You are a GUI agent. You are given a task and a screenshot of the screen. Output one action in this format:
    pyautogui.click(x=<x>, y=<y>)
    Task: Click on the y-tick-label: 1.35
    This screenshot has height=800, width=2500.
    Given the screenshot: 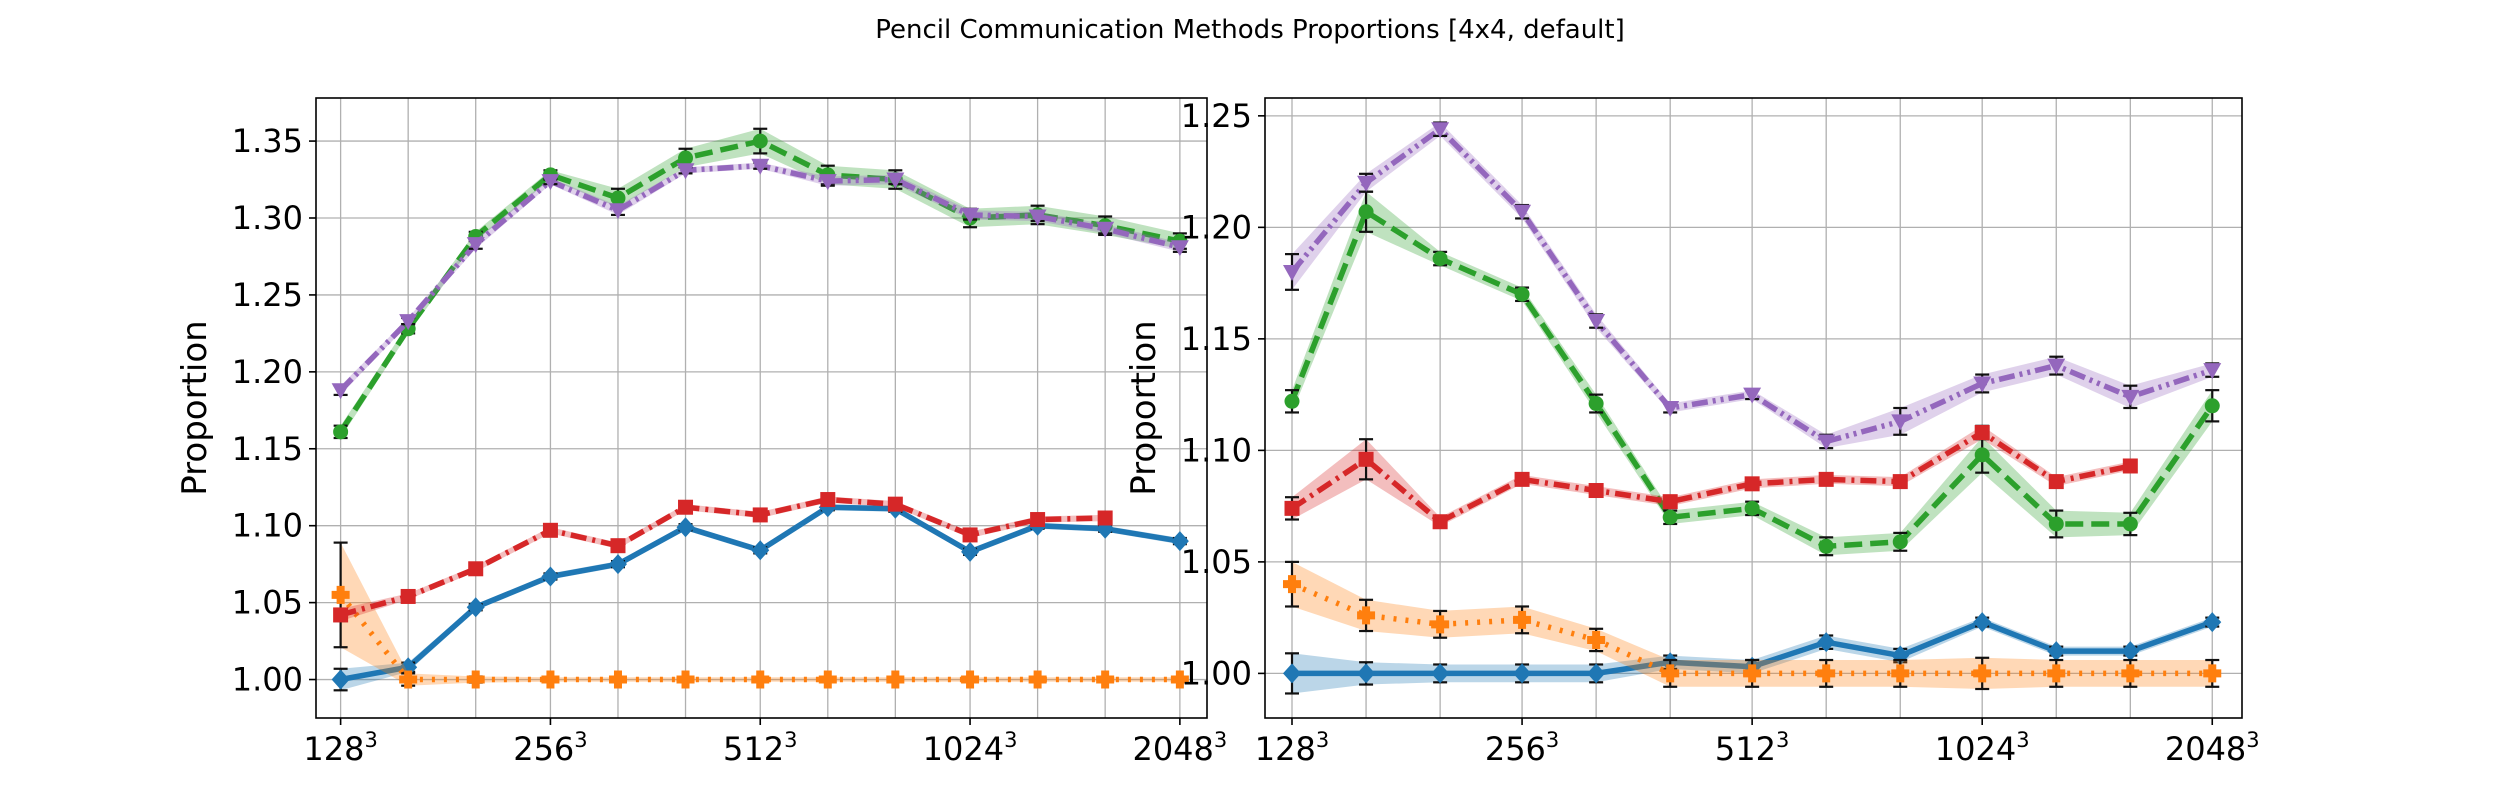 What is the action you would take?
    pyautogui.click(x=267, y=141)
    